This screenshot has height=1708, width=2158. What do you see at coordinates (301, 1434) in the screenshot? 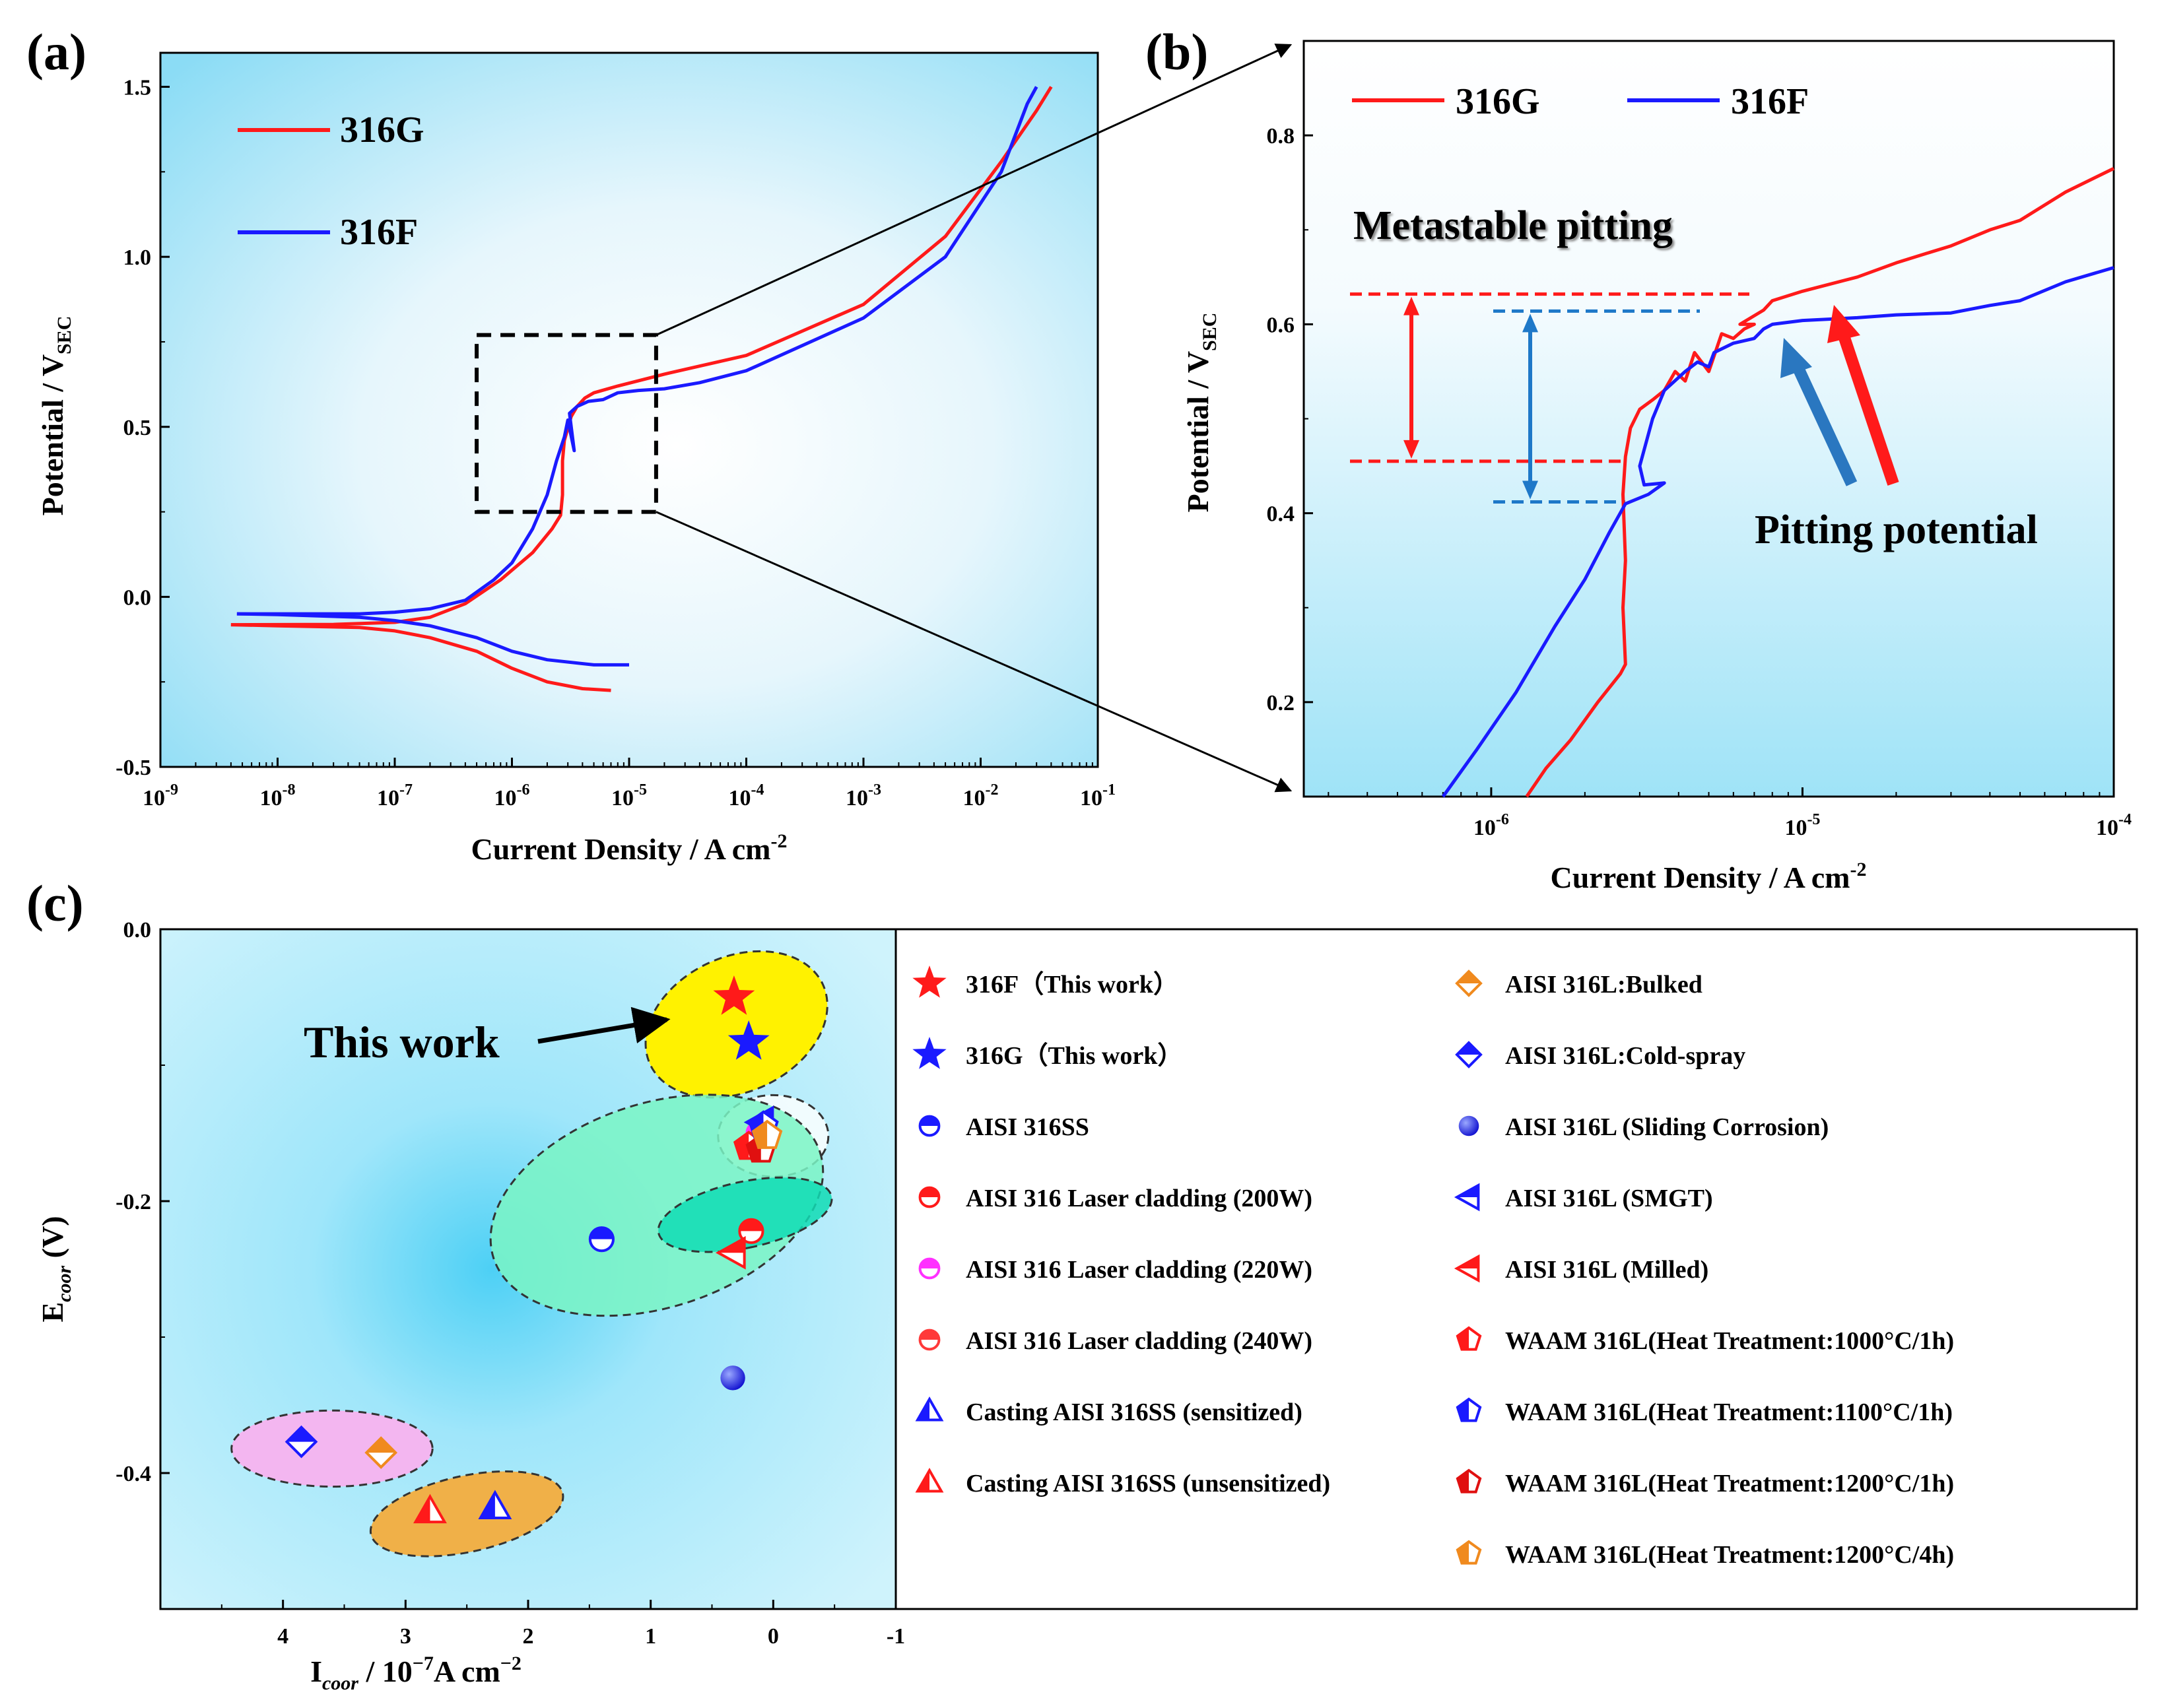
I see `point-9-fill` at bounding box center [301, 1434].